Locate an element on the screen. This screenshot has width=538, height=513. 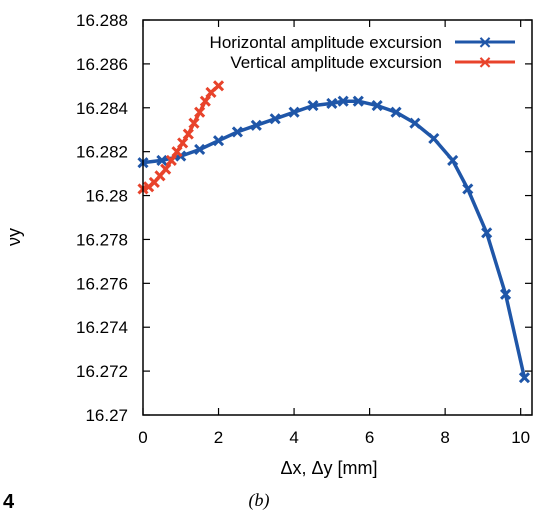
legend-label-vertical: Vertical amplitude excursion is located at coordinates (336, 62).